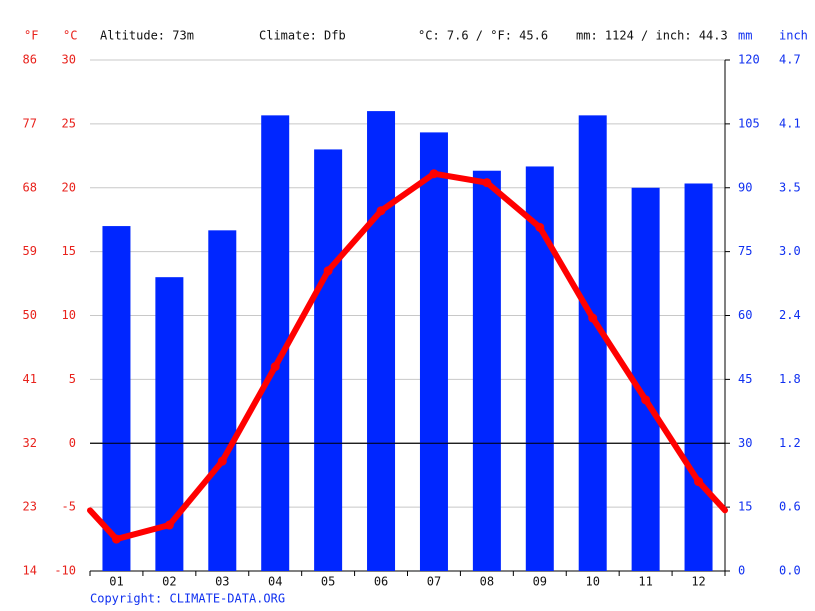 This screenshot has height=611, width=815. I want to click on y-tick-label: 5, so click(72, 379).